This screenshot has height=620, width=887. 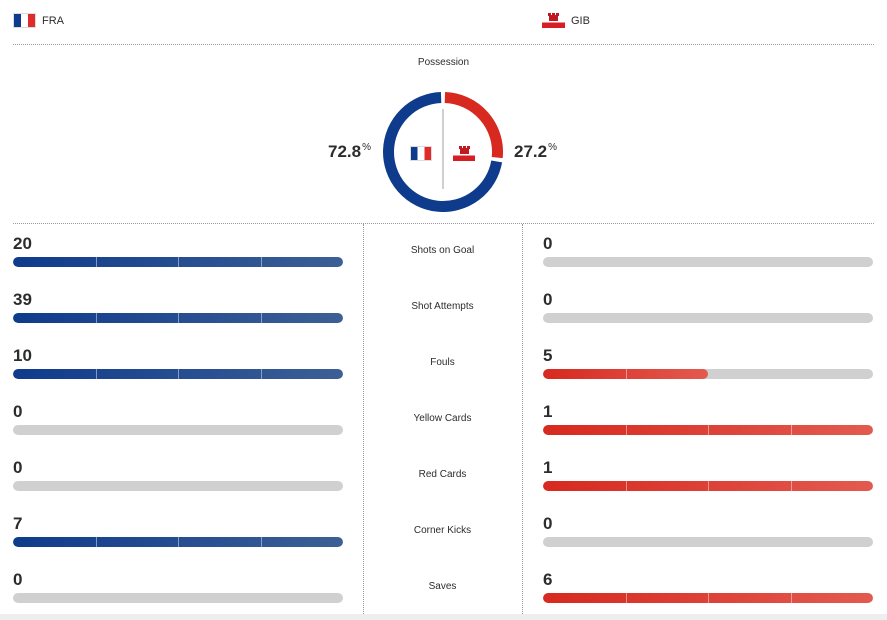 I want to click on away-possession-value: 27.2%, so click(x=535, y=151).